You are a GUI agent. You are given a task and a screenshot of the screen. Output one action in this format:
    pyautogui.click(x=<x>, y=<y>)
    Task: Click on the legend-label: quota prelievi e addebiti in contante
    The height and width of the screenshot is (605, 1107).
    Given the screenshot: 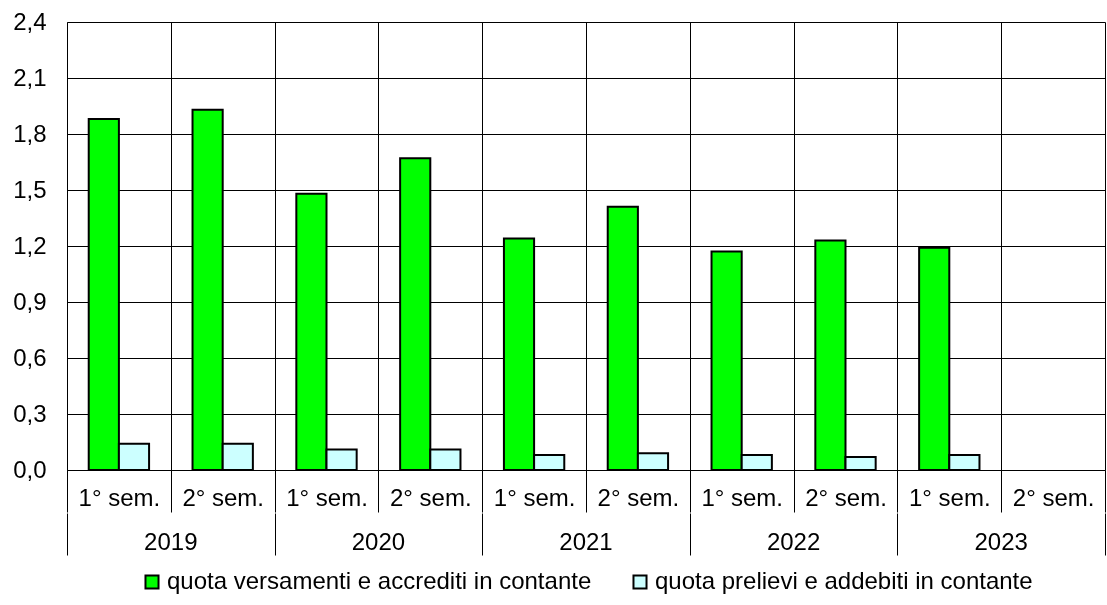 What is the action you would take?
    pyautogui.click(x=844, y=580)
    